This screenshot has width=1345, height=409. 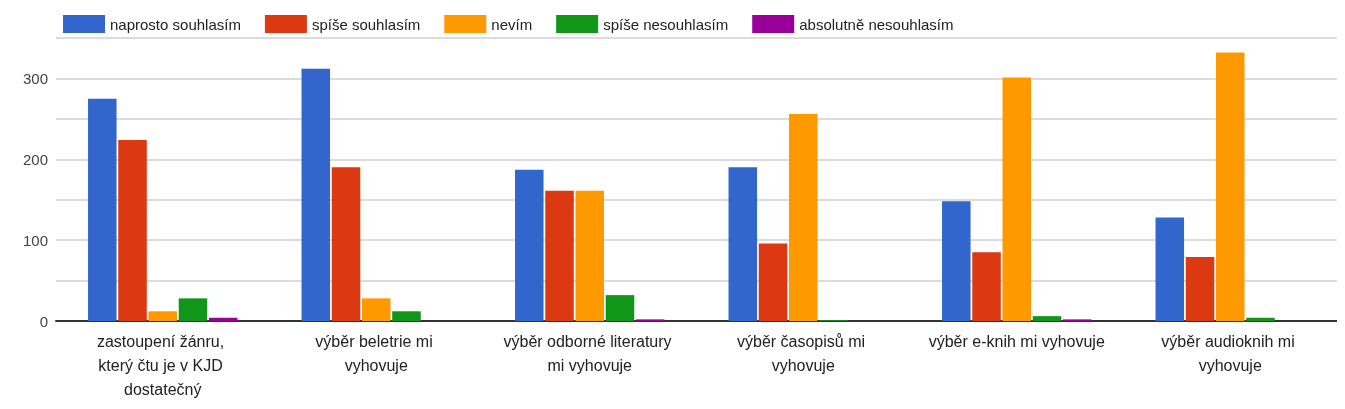 What do you see at coordinates (1230, 353) in the screenshot?
I see `x-tick-label: výběr audioknih mi vyhovuje` at bounding box center [1230, 353].